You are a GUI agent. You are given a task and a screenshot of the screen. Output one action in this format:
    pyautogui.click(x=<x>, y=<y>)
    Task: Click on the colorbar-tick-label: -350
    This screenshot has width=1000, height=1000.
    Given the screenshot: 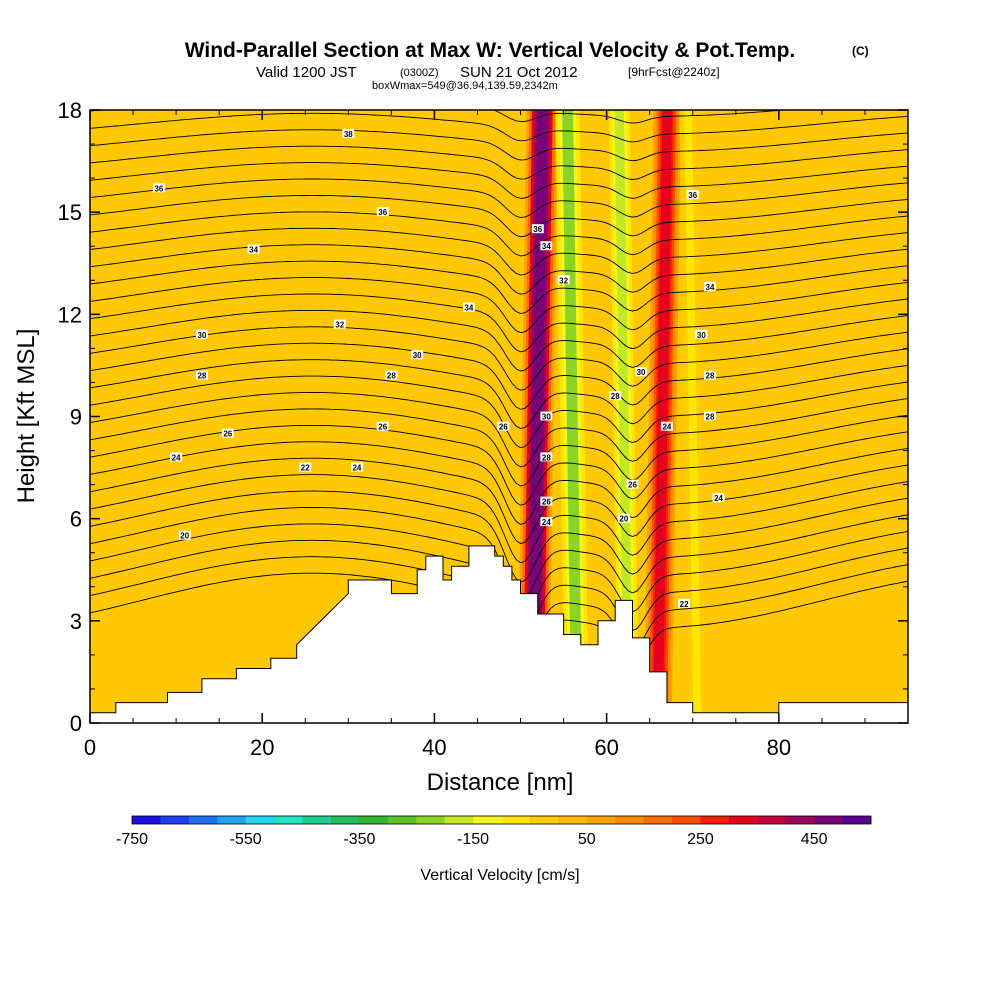 What is the action you would take?
    pyautogui.click(x=359, y=839)
    